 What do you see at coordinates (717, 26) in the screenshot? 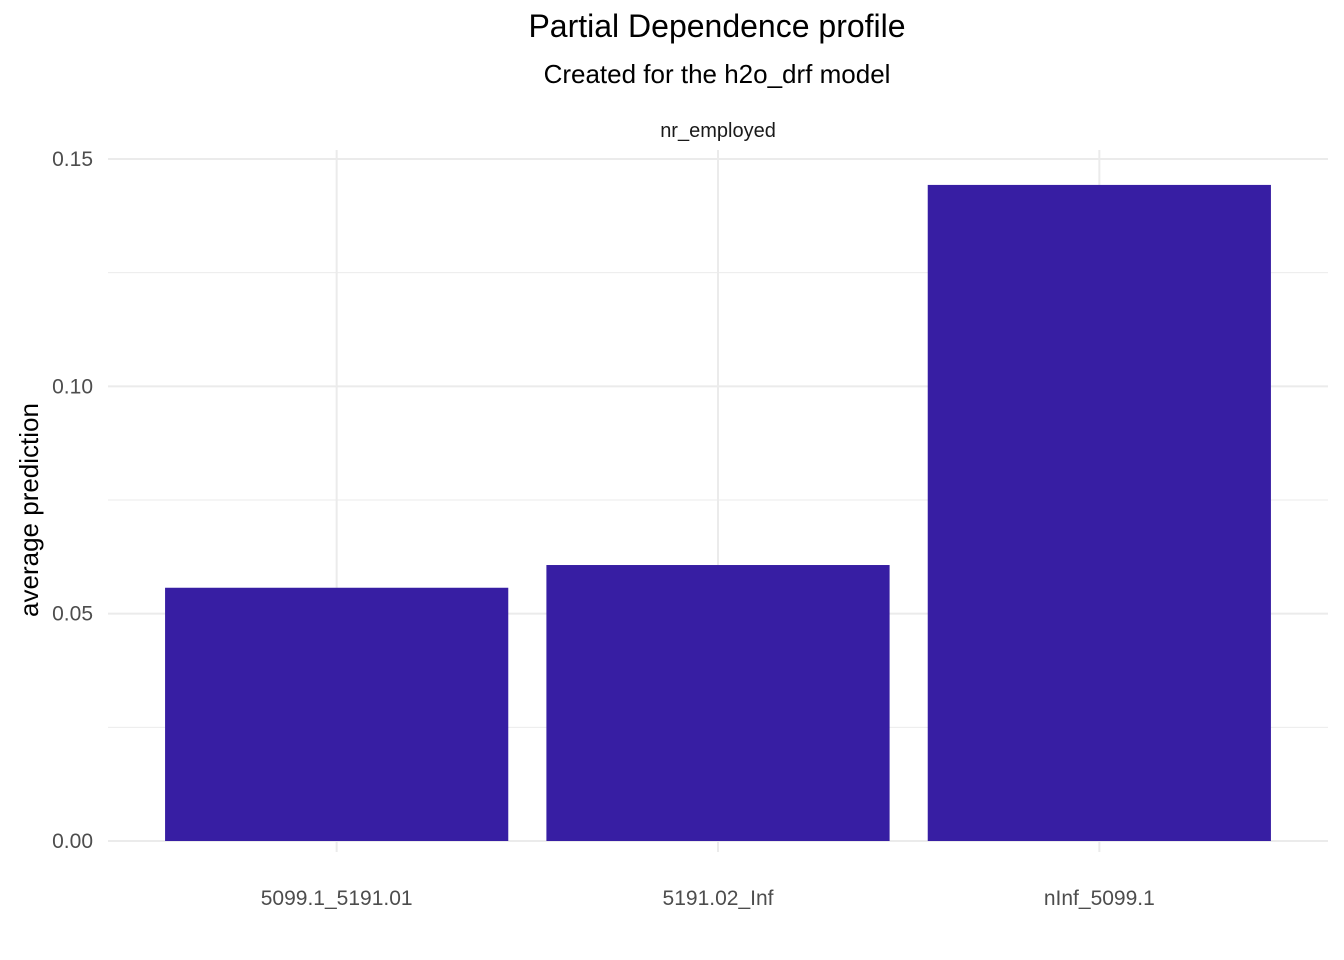
I see `chart-title: Partial Dependence profile` at bounding box center [717, 26].